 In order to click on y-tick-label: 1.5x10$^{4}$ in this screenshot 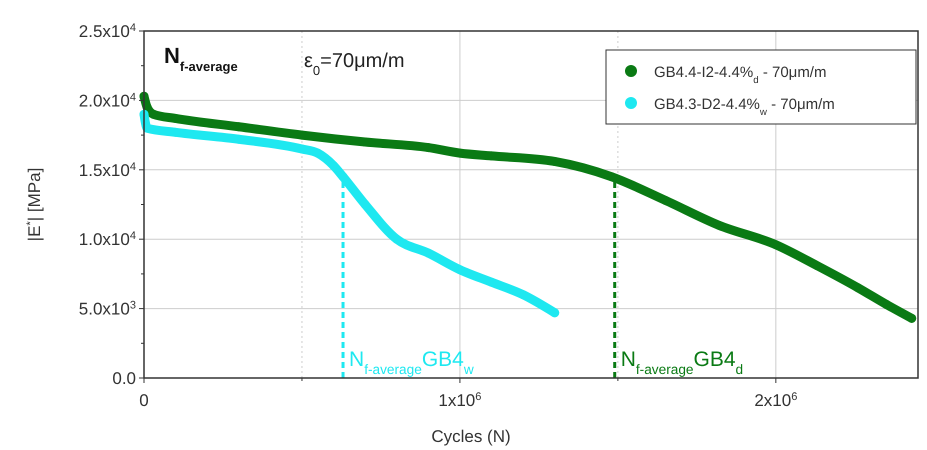, I will do `click(107, 170)`.